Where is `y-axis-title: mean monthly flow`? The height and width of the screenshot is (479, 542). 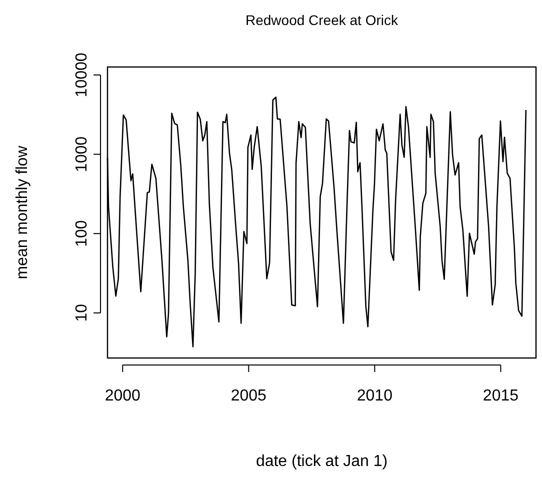
y-axis-title: mean monthly flow is located at coordinates (22, 212).